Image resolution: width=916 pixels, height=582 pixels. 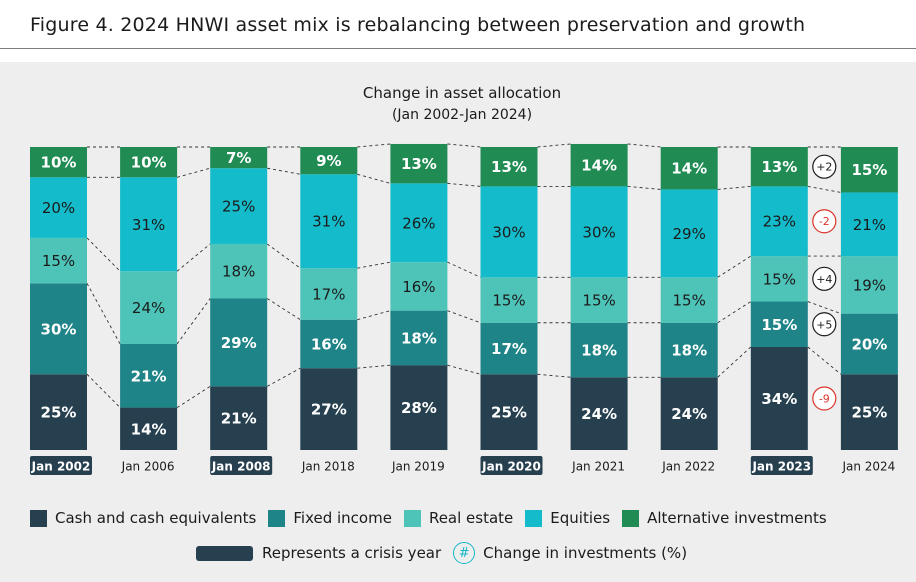 I want to click on bar-fixed-income-jan-2024, so click(x=869, y=344).